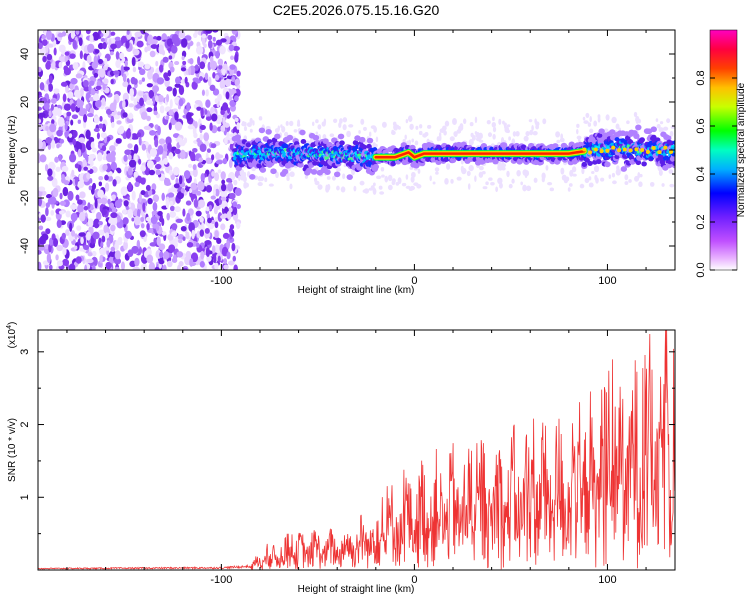 This screenshot has height=600, width=750. Describe the element at coordinates (25, 352) in the screenshot. I see `tick-label: 3` at that location.